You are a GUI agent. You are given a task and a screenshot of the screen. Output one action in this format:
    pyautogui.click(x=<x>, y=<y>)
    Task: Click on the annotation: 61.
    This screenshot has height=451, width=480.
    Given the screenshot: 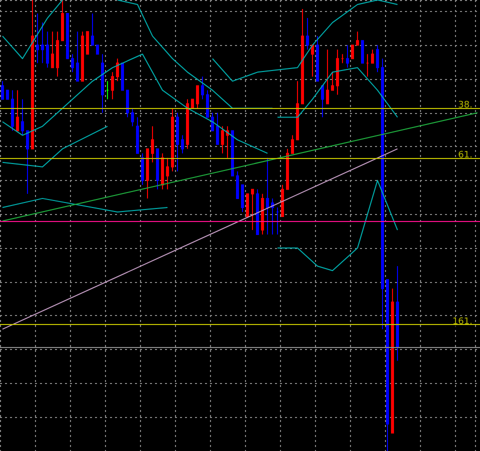 What is the action you would take?
    pyautogui.click(x=465, y=155)
    